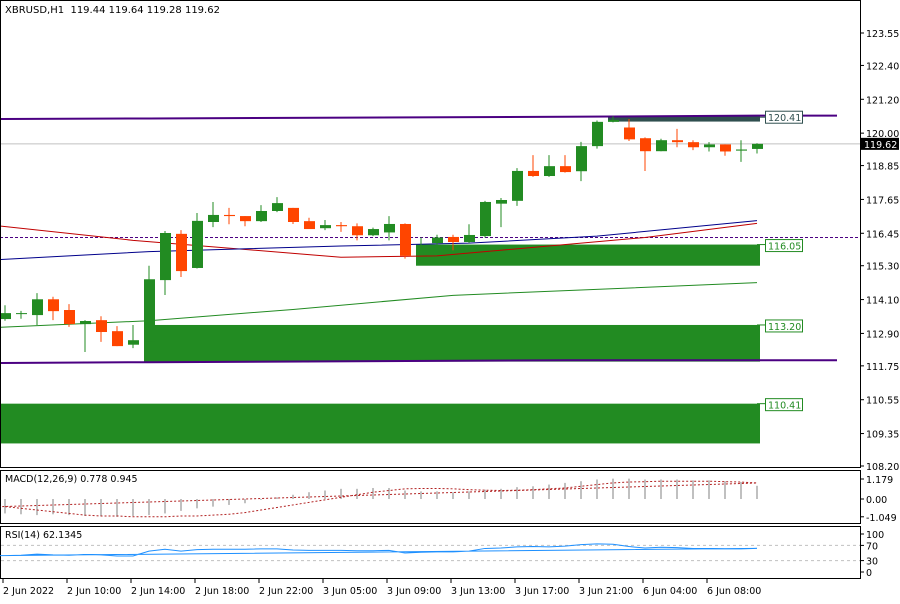 Image resolution: width=900 pixels, height=604 pixels. What do you see at coordinates (882, 334) in the screenshot?
I see `y-tick-label: 112.90` at bounding box center [882, 334].